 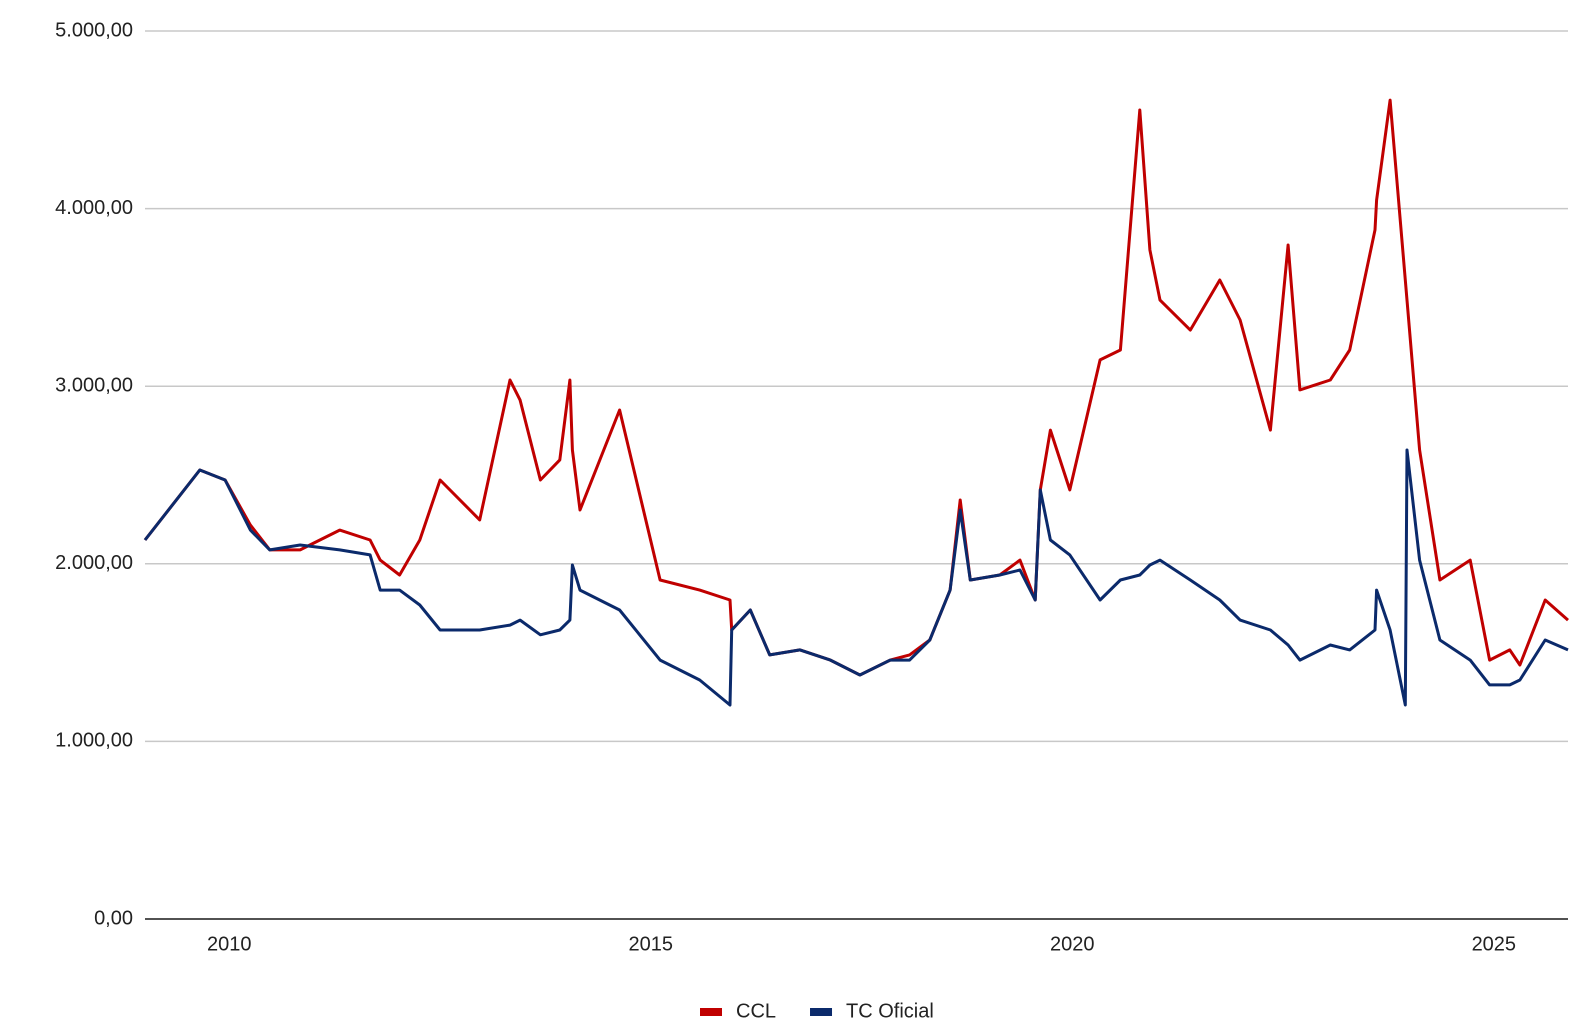 I want to click on y-tick-label: 2.000,00, so click(x=94, y=563).